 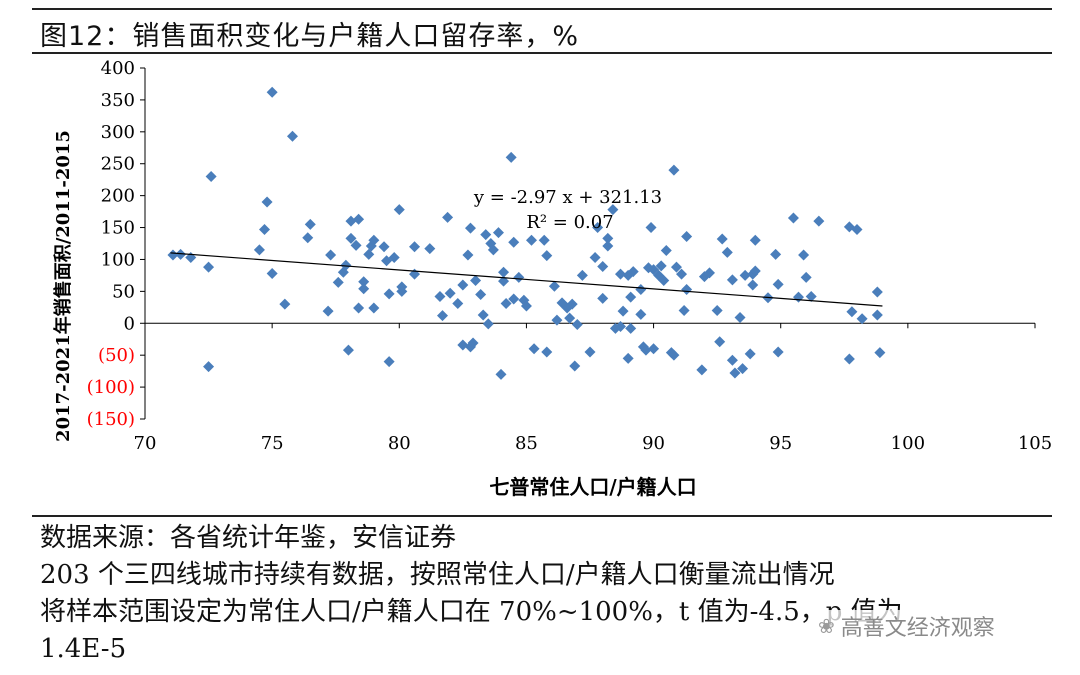 What do you see at coordinates (917, 628) in the screenshot?
I see `watermark-text: 高善文经济观察` at bounding box center [917, 628].